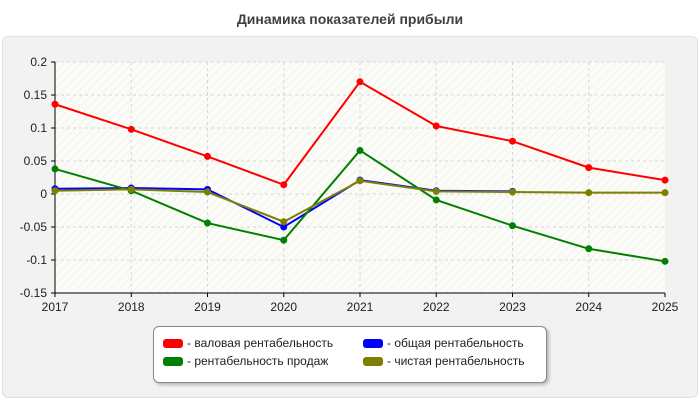 The image size is (700, 400). What do you see at coordinates (34, 293) in the screenshot?
I see `y-tick-label: -0.15` at bounding box center [34, 293].